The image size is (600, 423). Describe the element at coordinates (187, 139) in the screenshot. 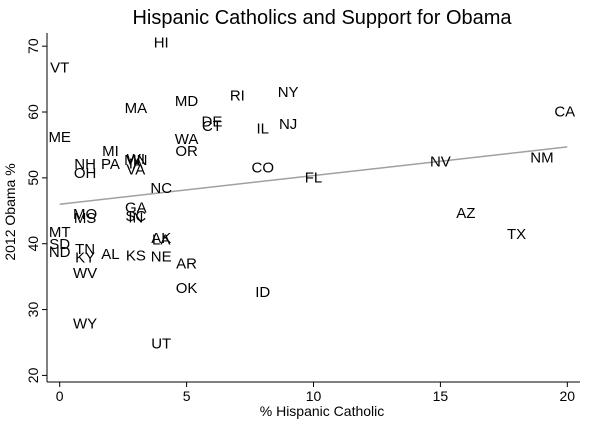

I see `point-label-wa: WA` at that location.